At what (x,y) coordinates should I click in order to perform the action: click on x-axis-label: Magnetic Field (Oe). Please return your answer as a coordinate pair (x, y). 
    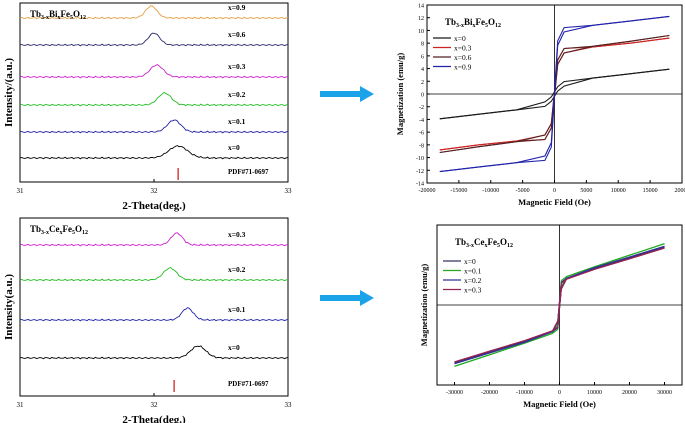
    Looking at the image, I should click on (559, 404).